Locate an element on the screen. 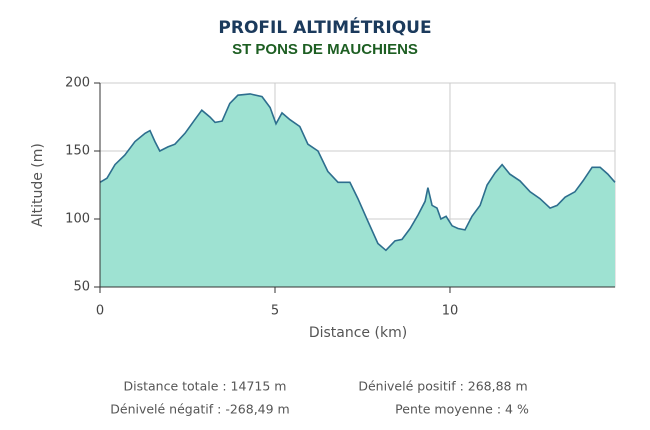  chart-title: PROFIL ALTIMÉTRIQUE is located at coordinates (324, 27).